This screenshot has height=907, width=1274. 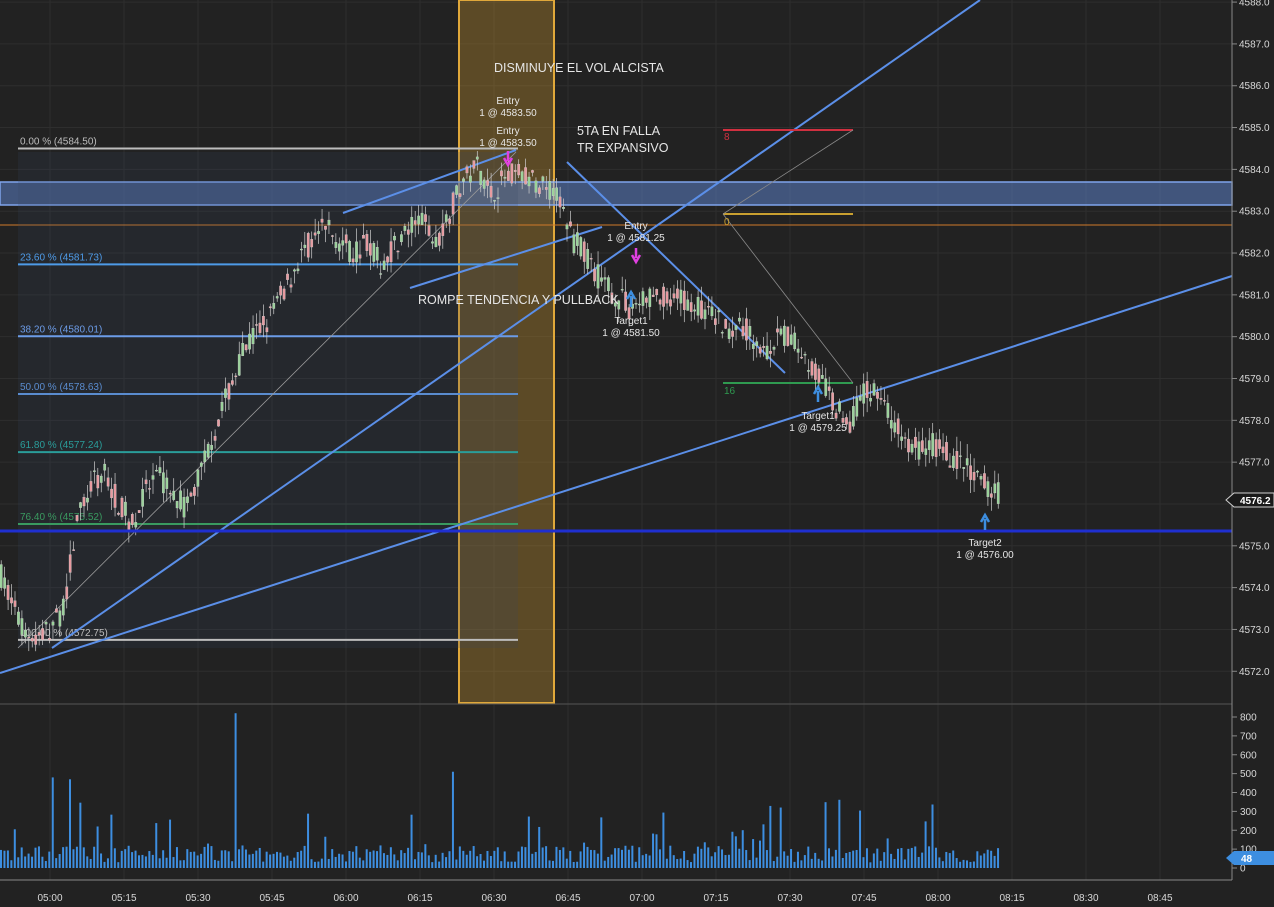 I want to click on target1a-detail: 1 @ 4581.50, so click(x=631, y=333).